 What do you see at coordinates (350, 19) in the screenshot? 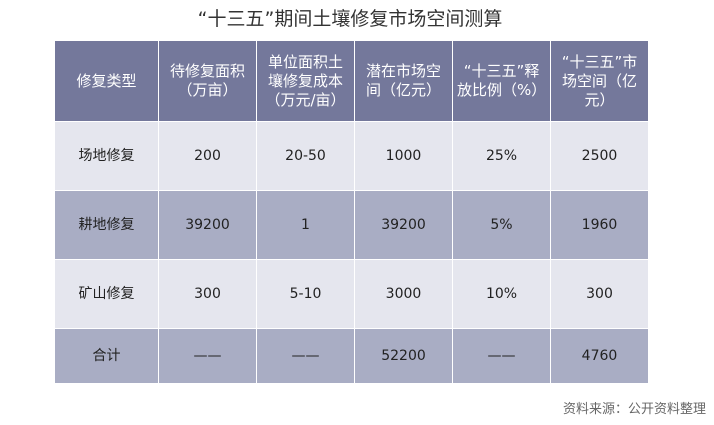
I see `table-title: “十三五”期间土壤修复市场空间测算` at bounding box center [350, 19].